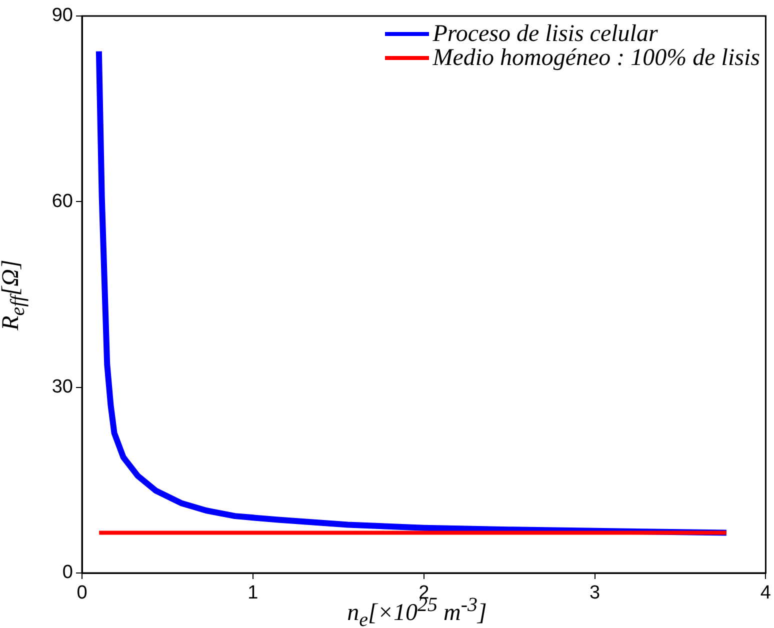 Image resolution: width=774 pixels, height=628 pixels. I want to click on y-tick-label: 30, so click(62, 387).